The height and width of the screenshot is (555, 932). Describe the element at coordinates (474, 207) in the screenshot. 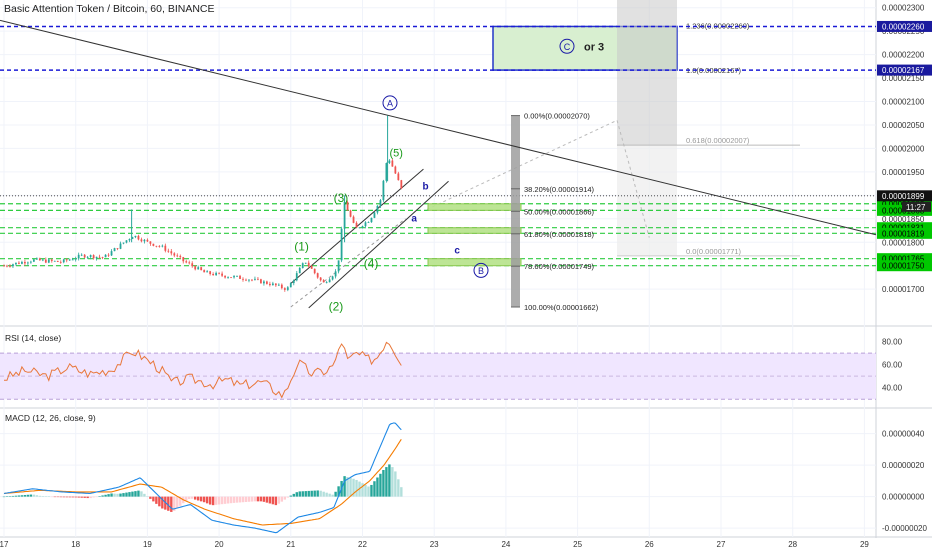

I see `support-zone` at that location.